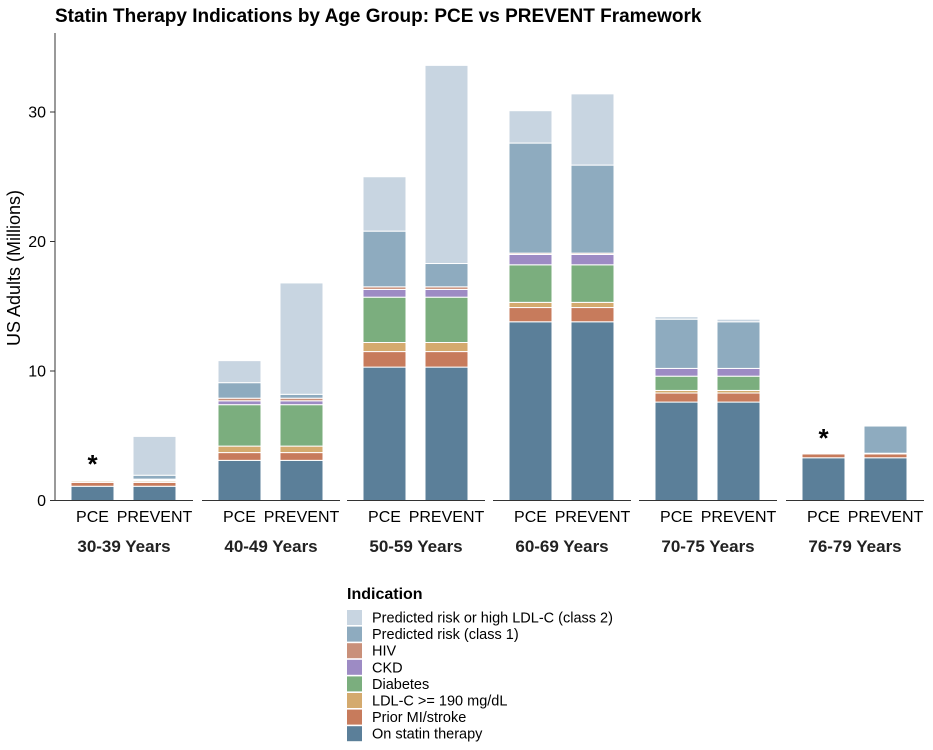 This screenshot has height=750, width=933. Describe the element at coordinates (707, 546) in the screenshot. I see `facet-label: 70-75 Years` at that location.